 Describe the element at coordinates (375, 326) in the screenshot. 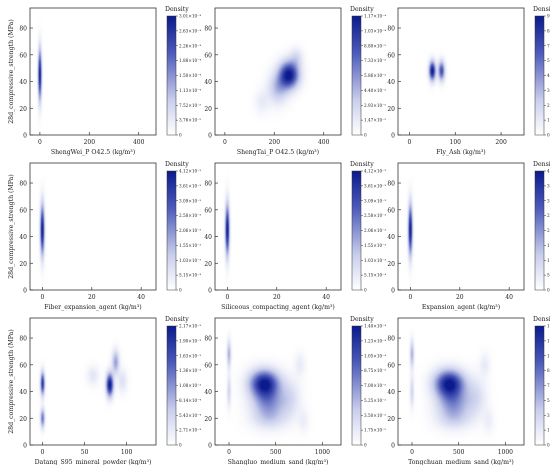

I see `colorbar-tick-label: 1.40×10⁻⁴` at that location.